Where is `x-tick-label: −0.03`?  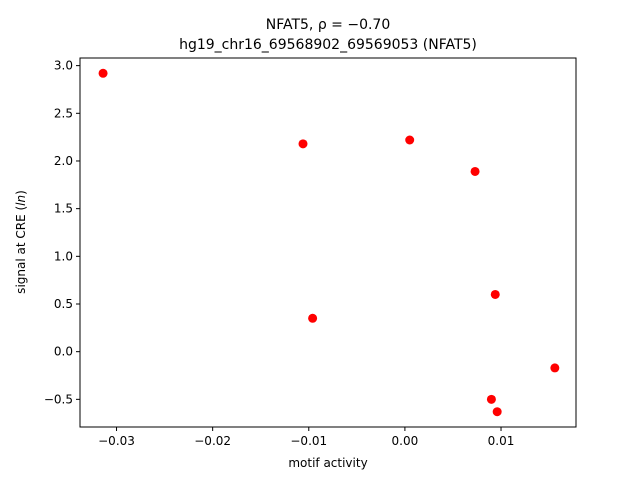
x-tick-label: −0.03 is located at coordinates (116, 441).